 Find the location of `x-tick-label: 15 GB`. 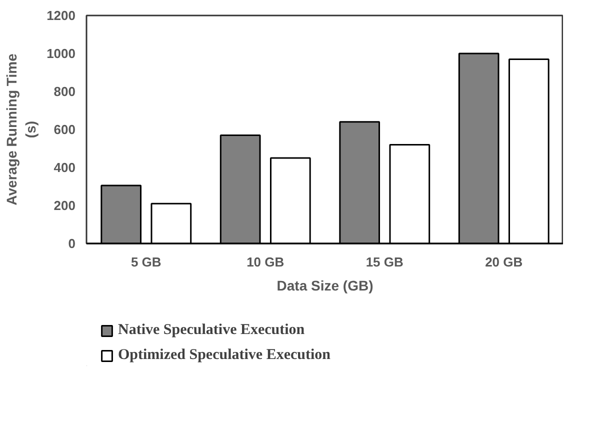

x-tick-label: 15 GB is located at coordinates (385, 262).